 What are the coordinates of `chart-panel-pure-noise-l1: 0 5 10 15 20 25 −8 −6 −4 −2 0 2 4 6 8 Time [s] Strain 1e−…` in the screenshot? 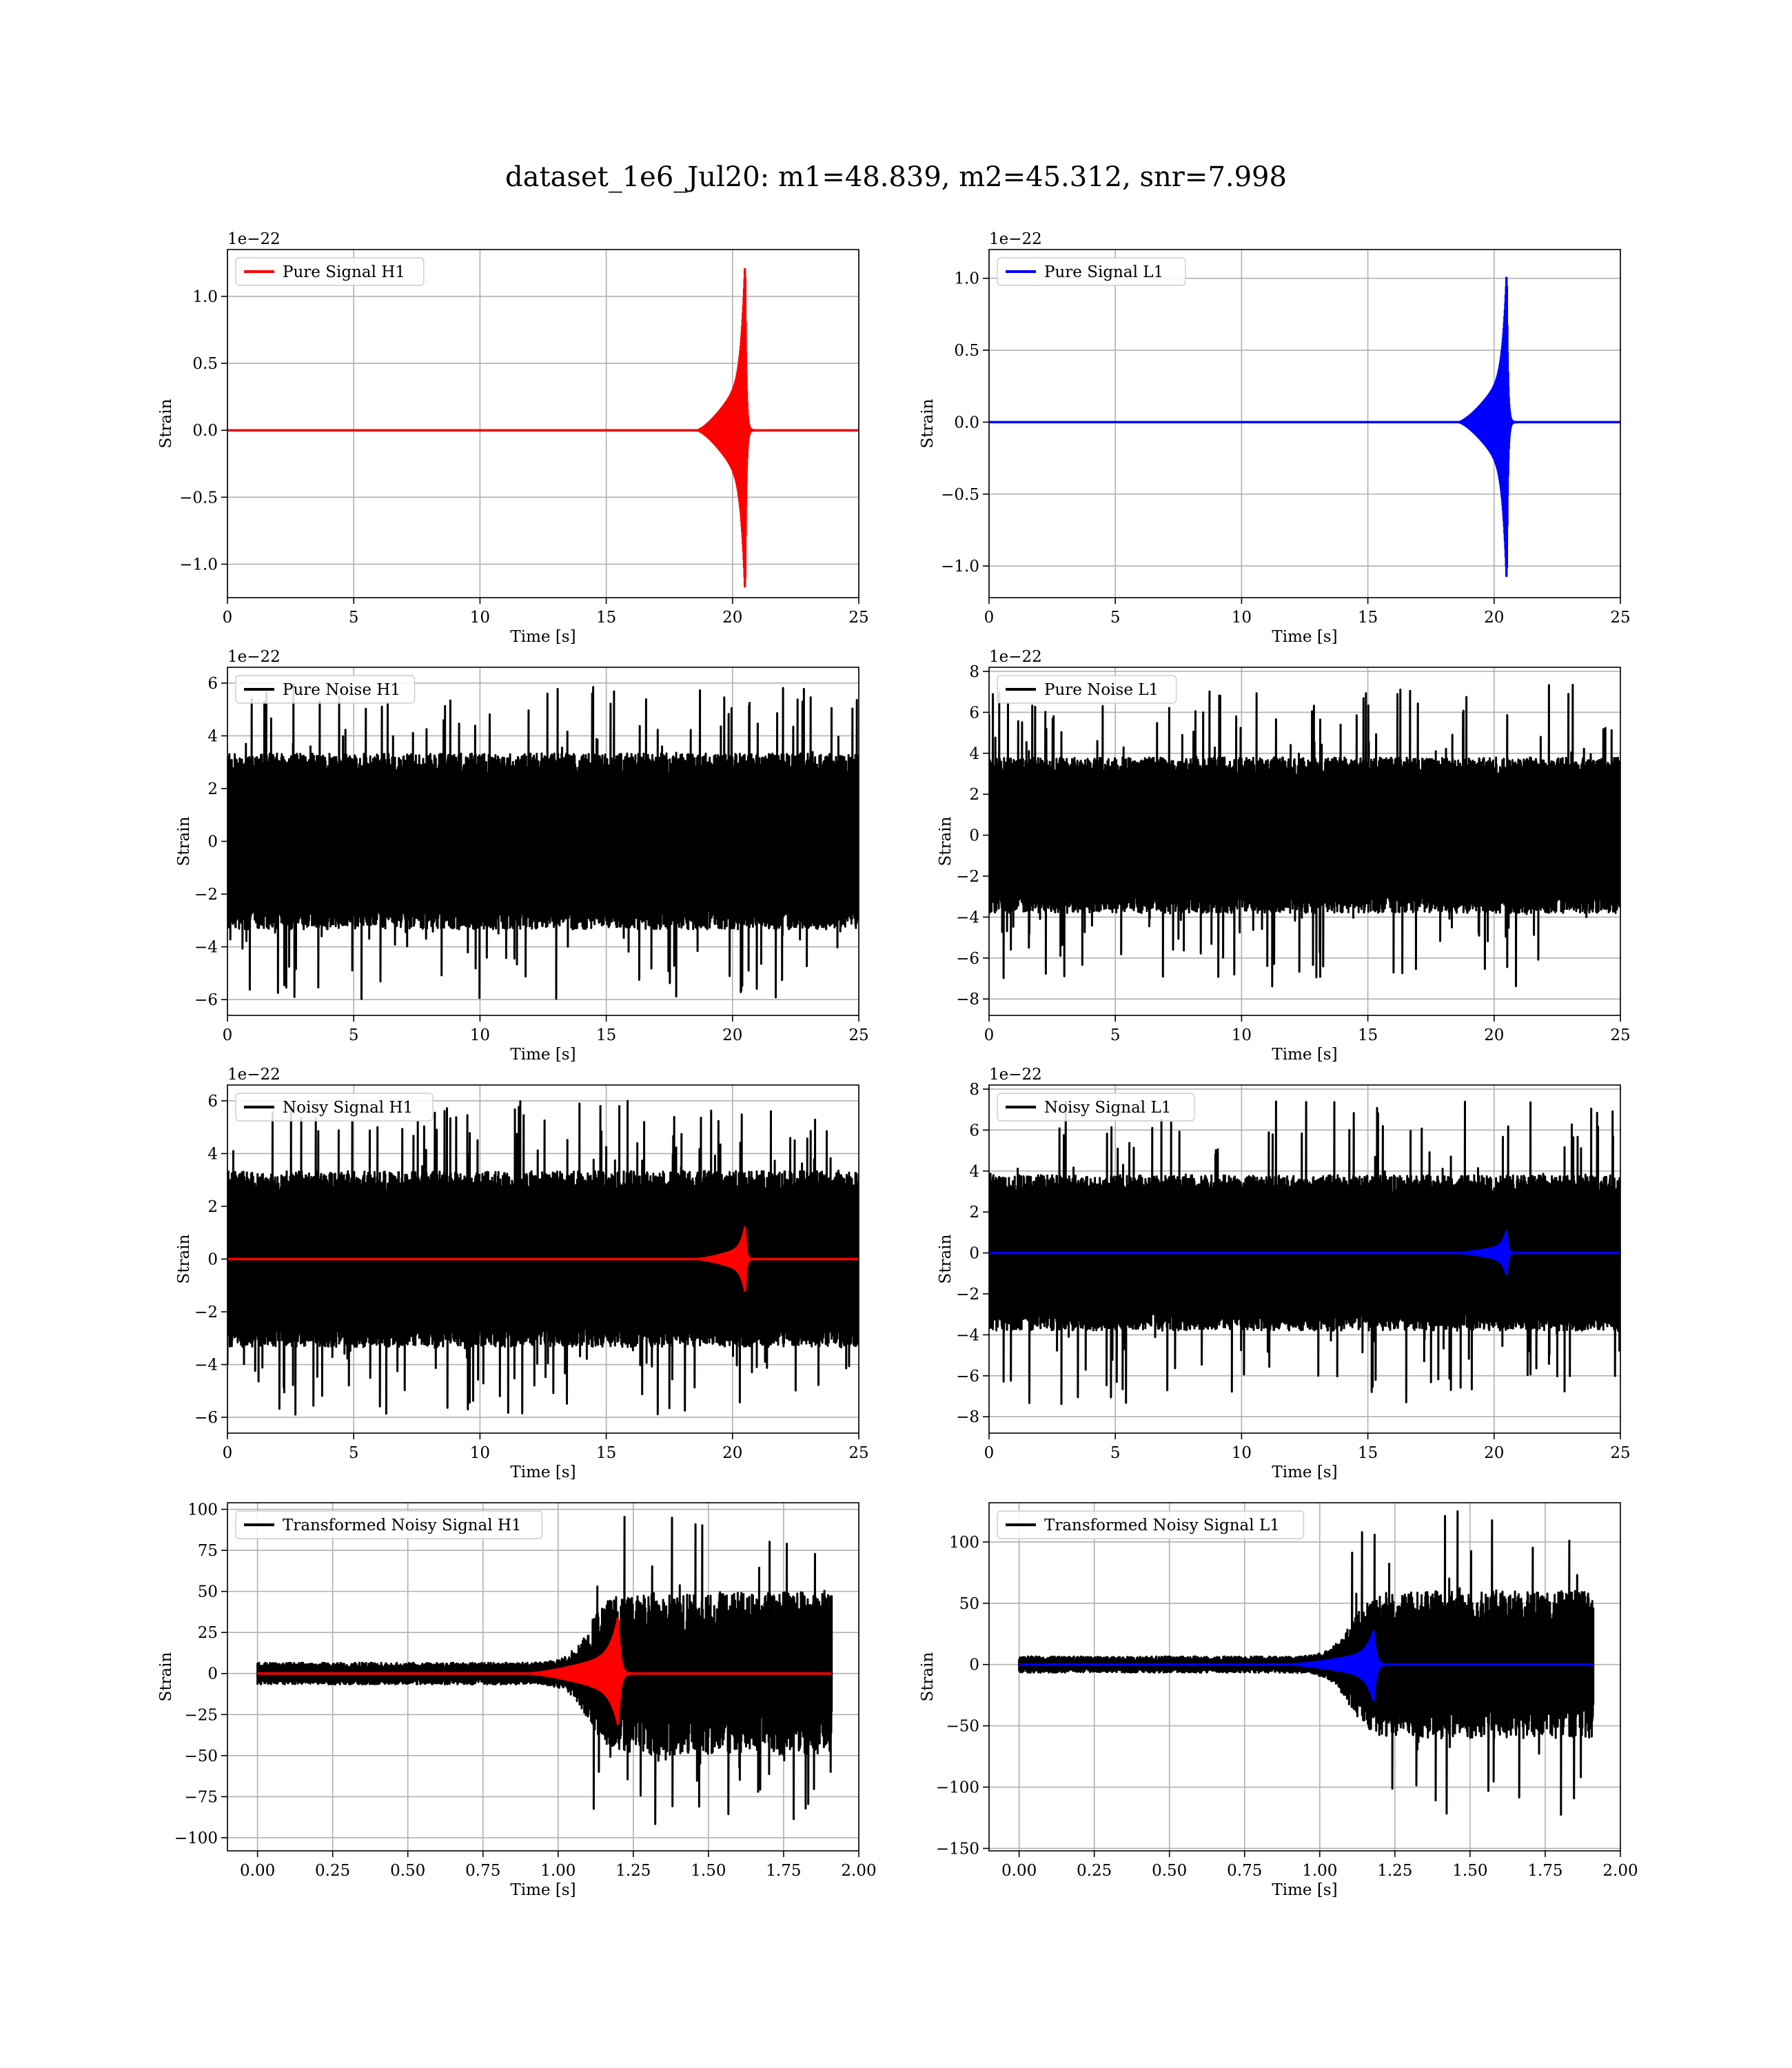 It's located at (1284, 856).